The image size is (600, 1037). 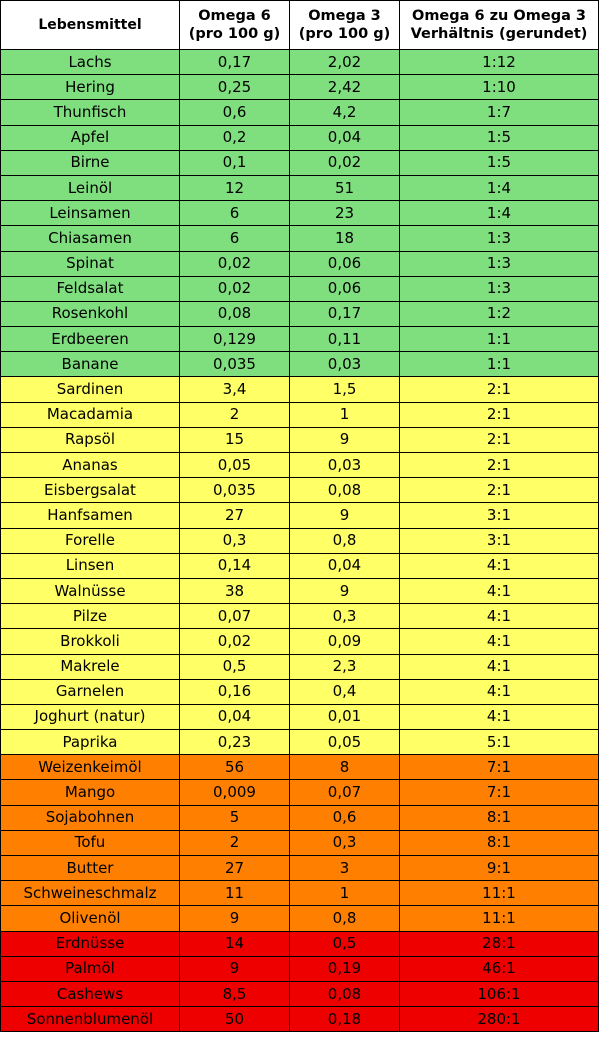 I want to click on ratio-cell: 1:10, so click(x=499, y=87).